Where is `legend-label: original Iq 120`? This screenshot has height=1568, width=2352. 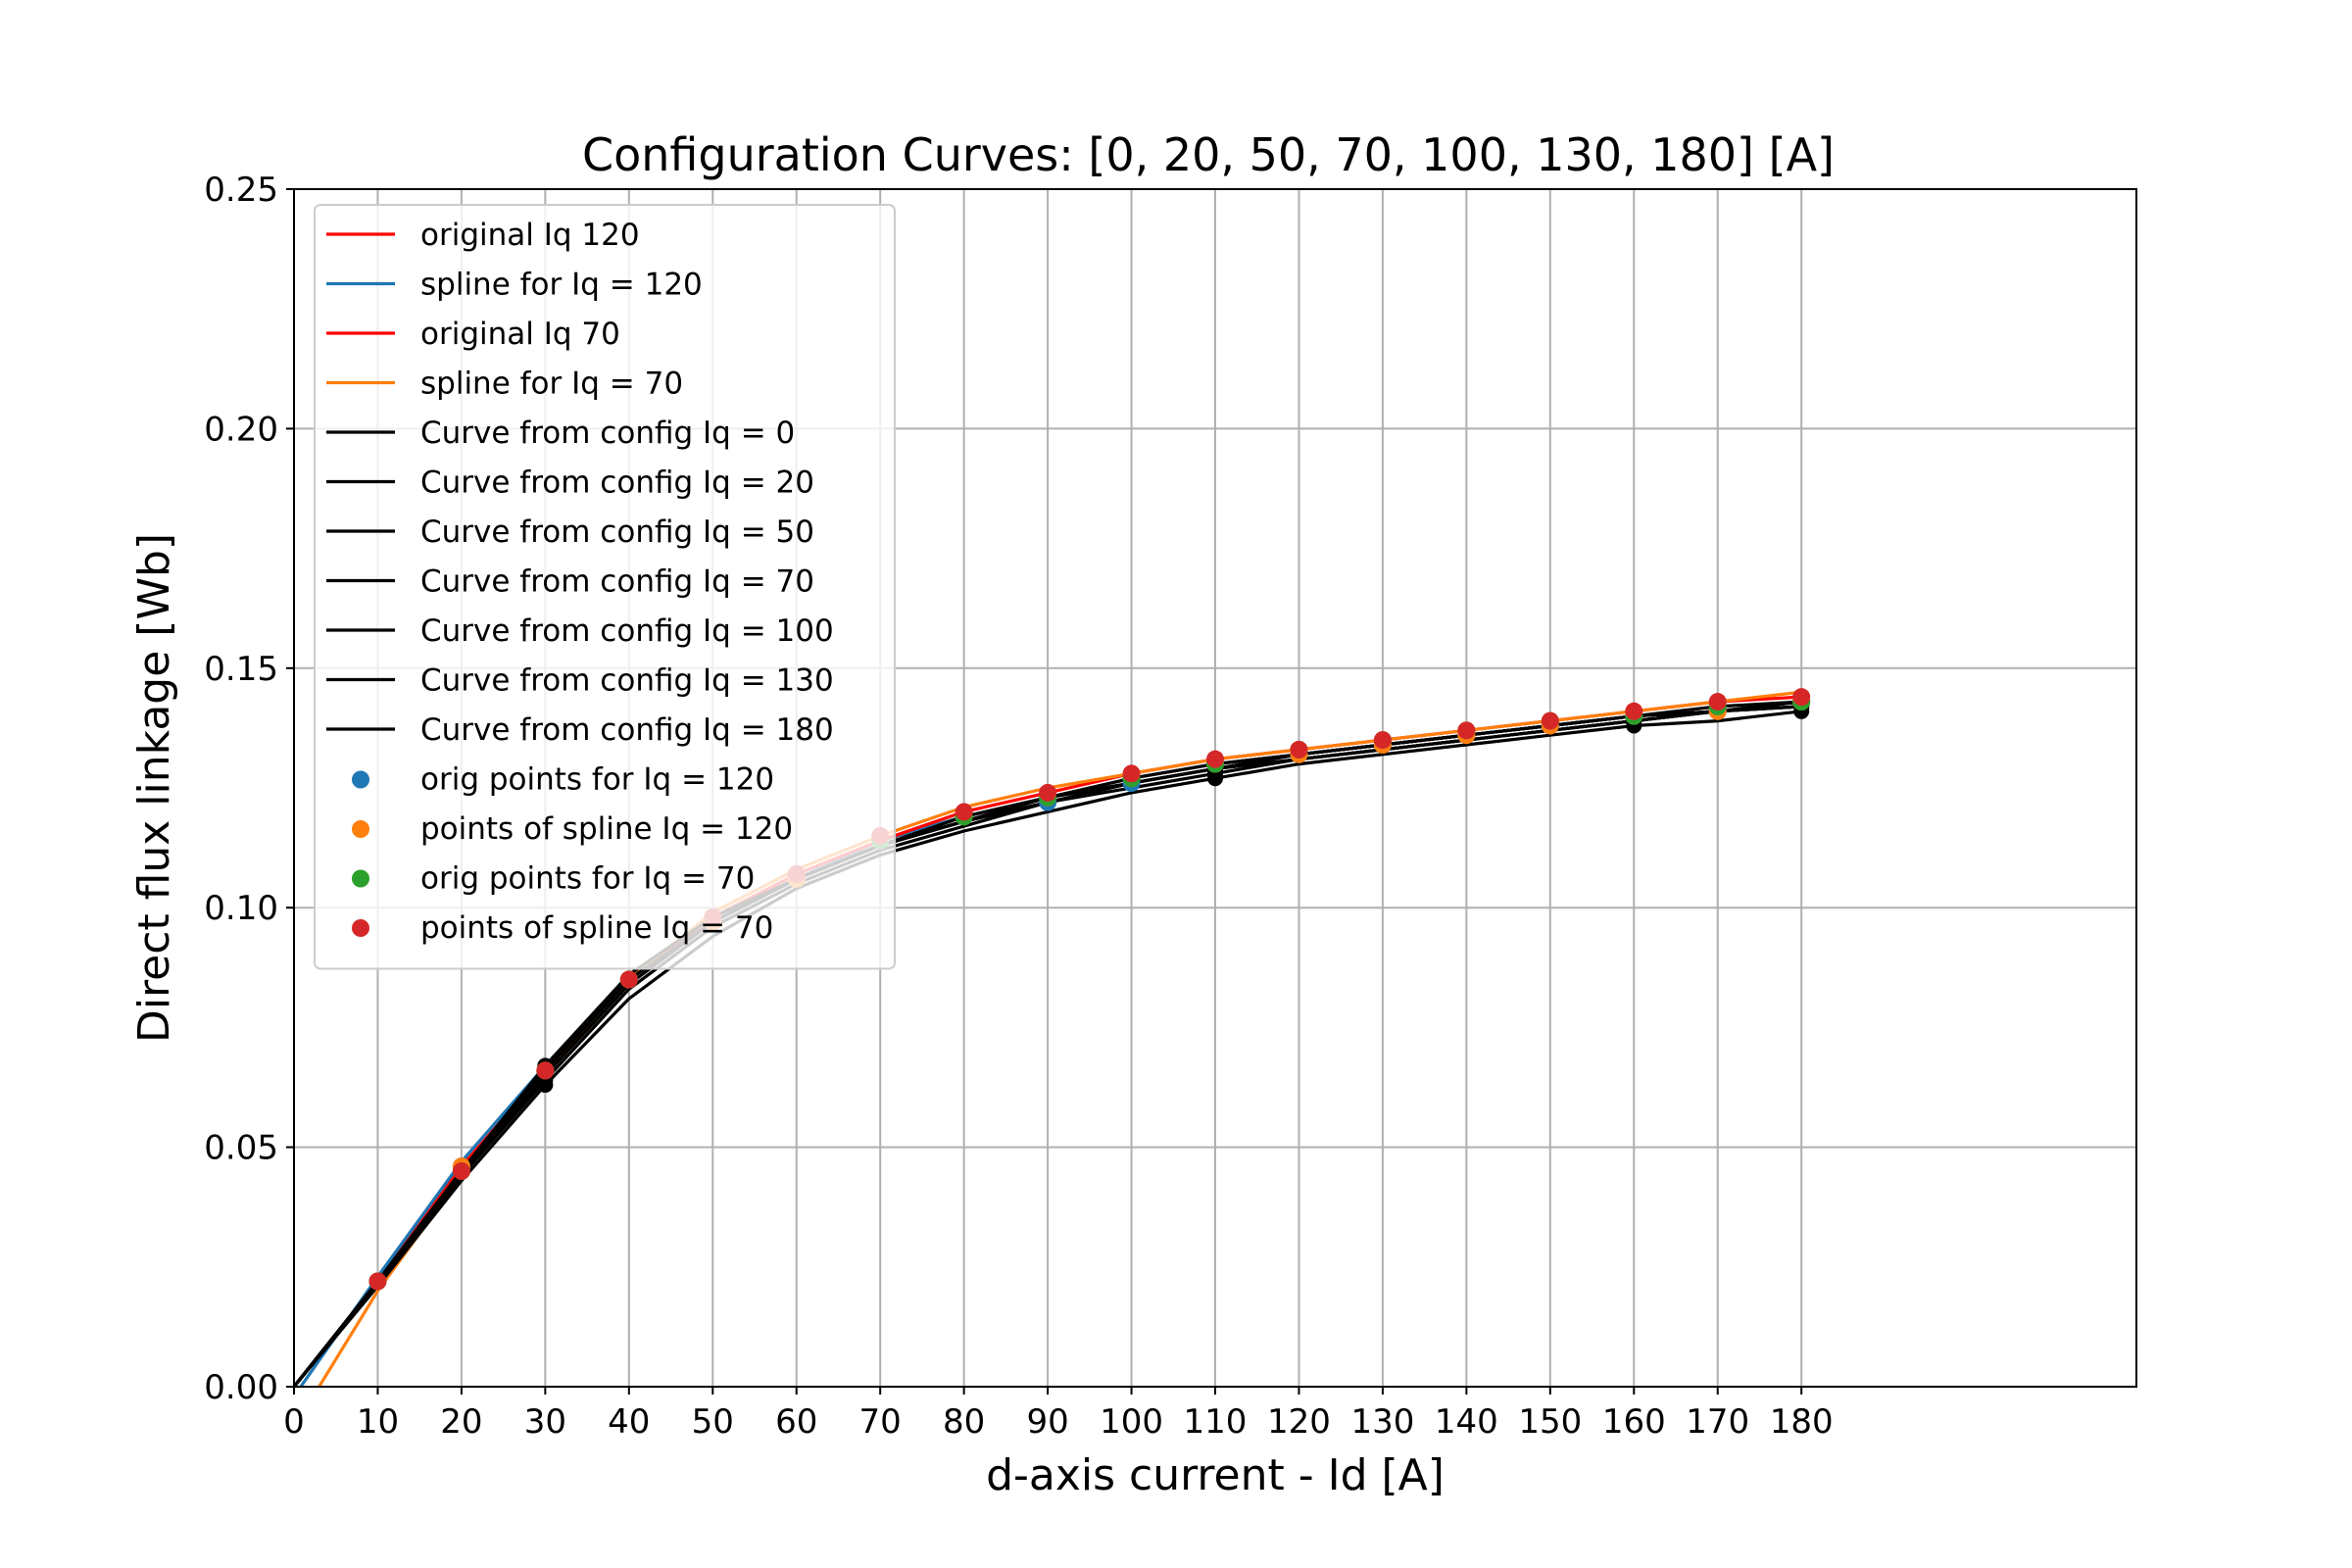
legend-label: original Iq 120 is located at coordinates (530, 235).